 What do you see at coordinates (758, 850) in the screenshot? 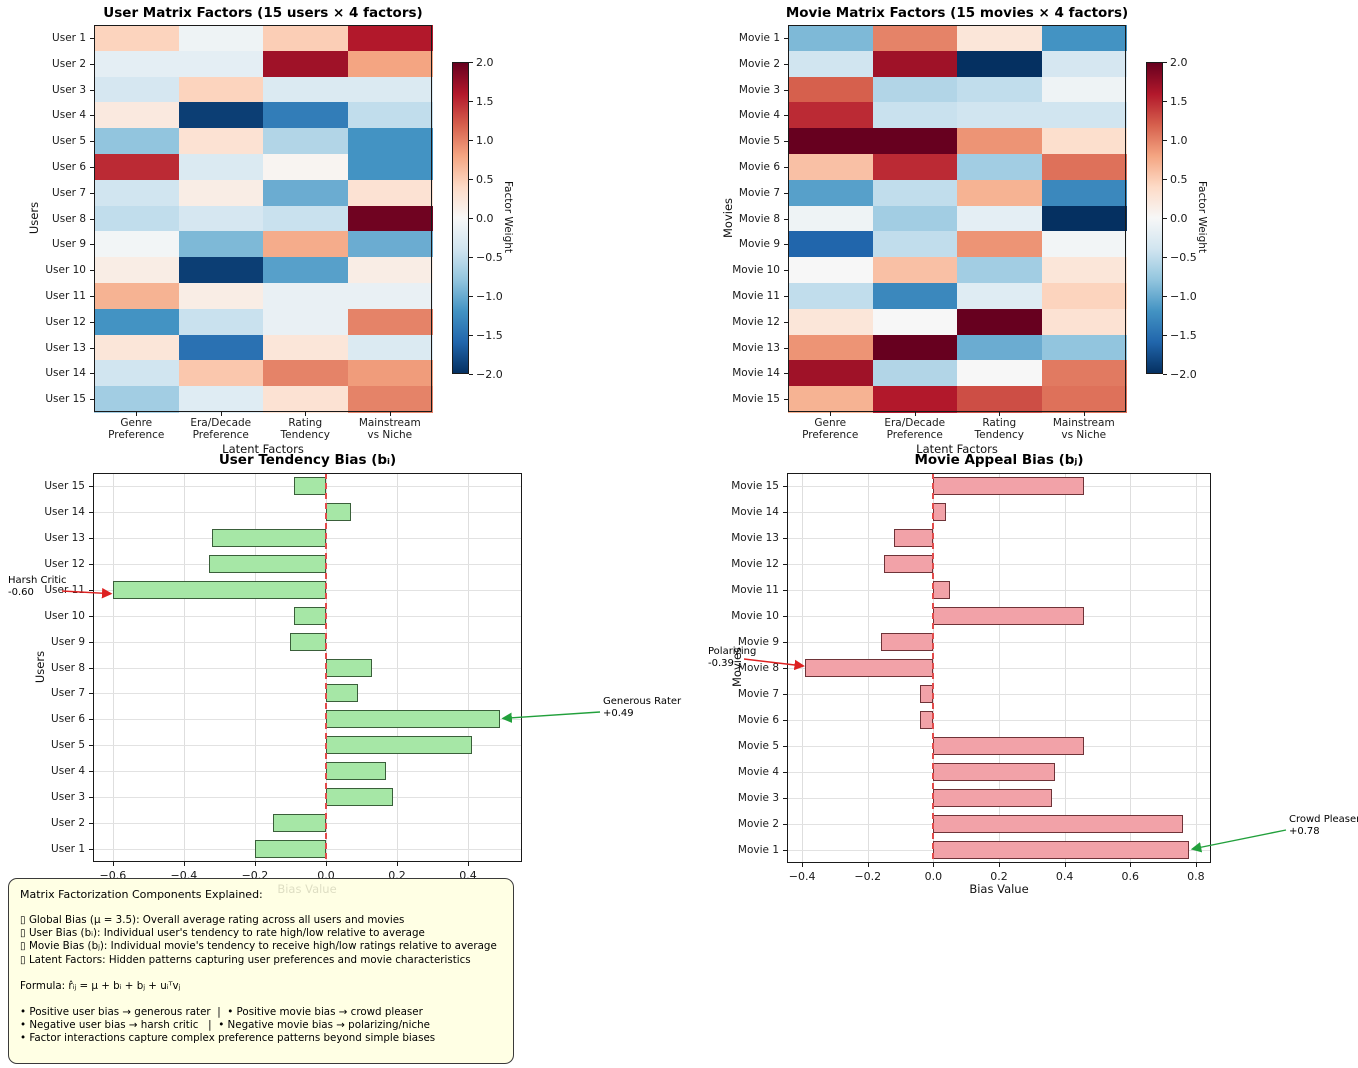
I see `y-tick-label: Movie 1` at bounding box center [758, 850].